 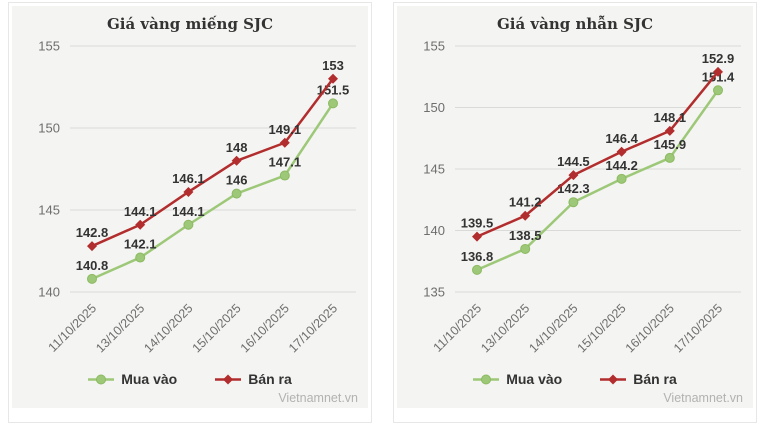 What do you see at coordinates (670, 117) in the screenshot?
I see `svg-text: 148.1` at bounding box center [670, 117].